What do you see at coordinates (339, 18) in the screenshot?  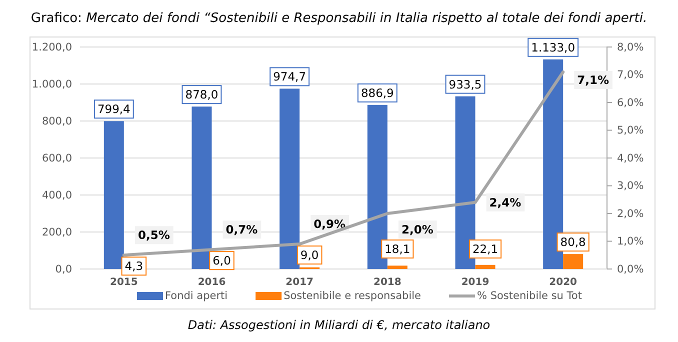 I see `chart-title: Grafico: Mercato dei fondi “Sostenibili e Responsabili in Italia rispetto al totale dei fondi aperti.` at bounding box center [339, 18].